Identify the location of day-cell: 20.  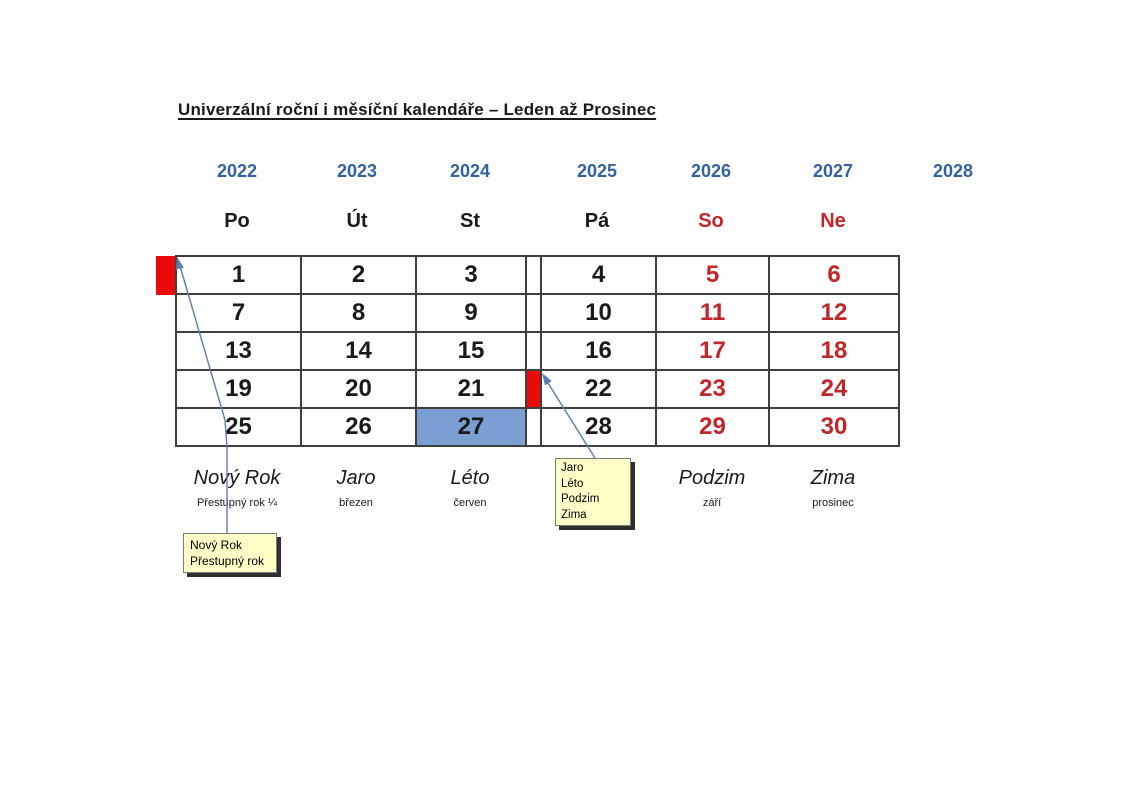
(358, 389).